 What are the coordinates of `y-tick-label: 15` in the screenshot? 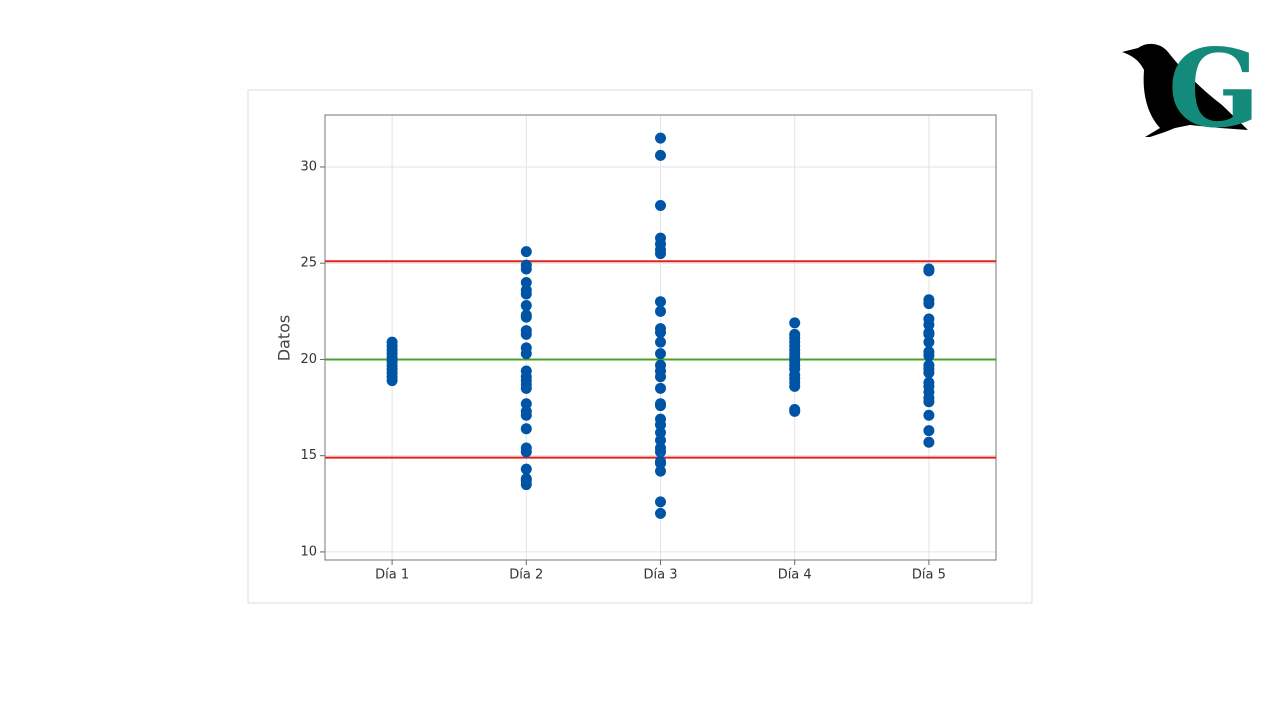 It's located at (308, 455).